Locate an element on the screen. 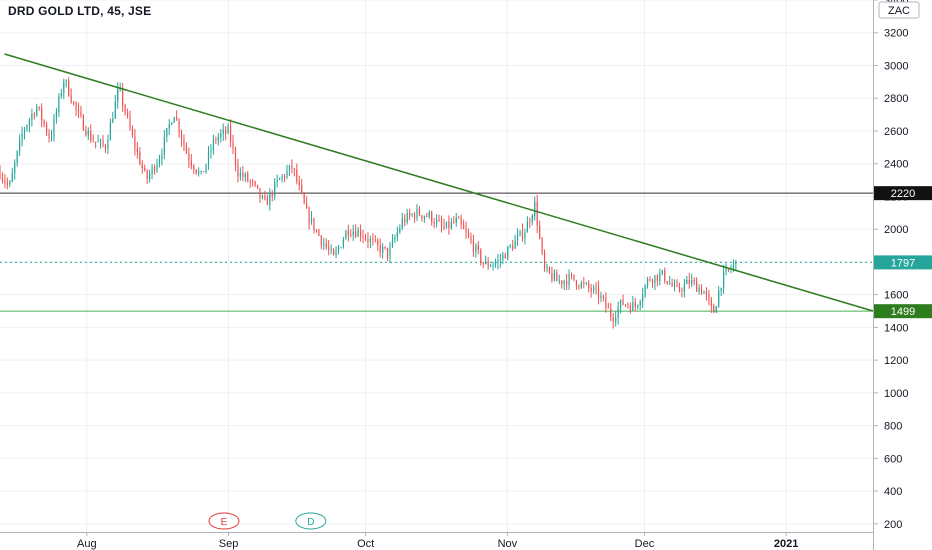 This screenshot has width=932, height=550. y-tick-label: 2400 is located at coordinates (896, 165).